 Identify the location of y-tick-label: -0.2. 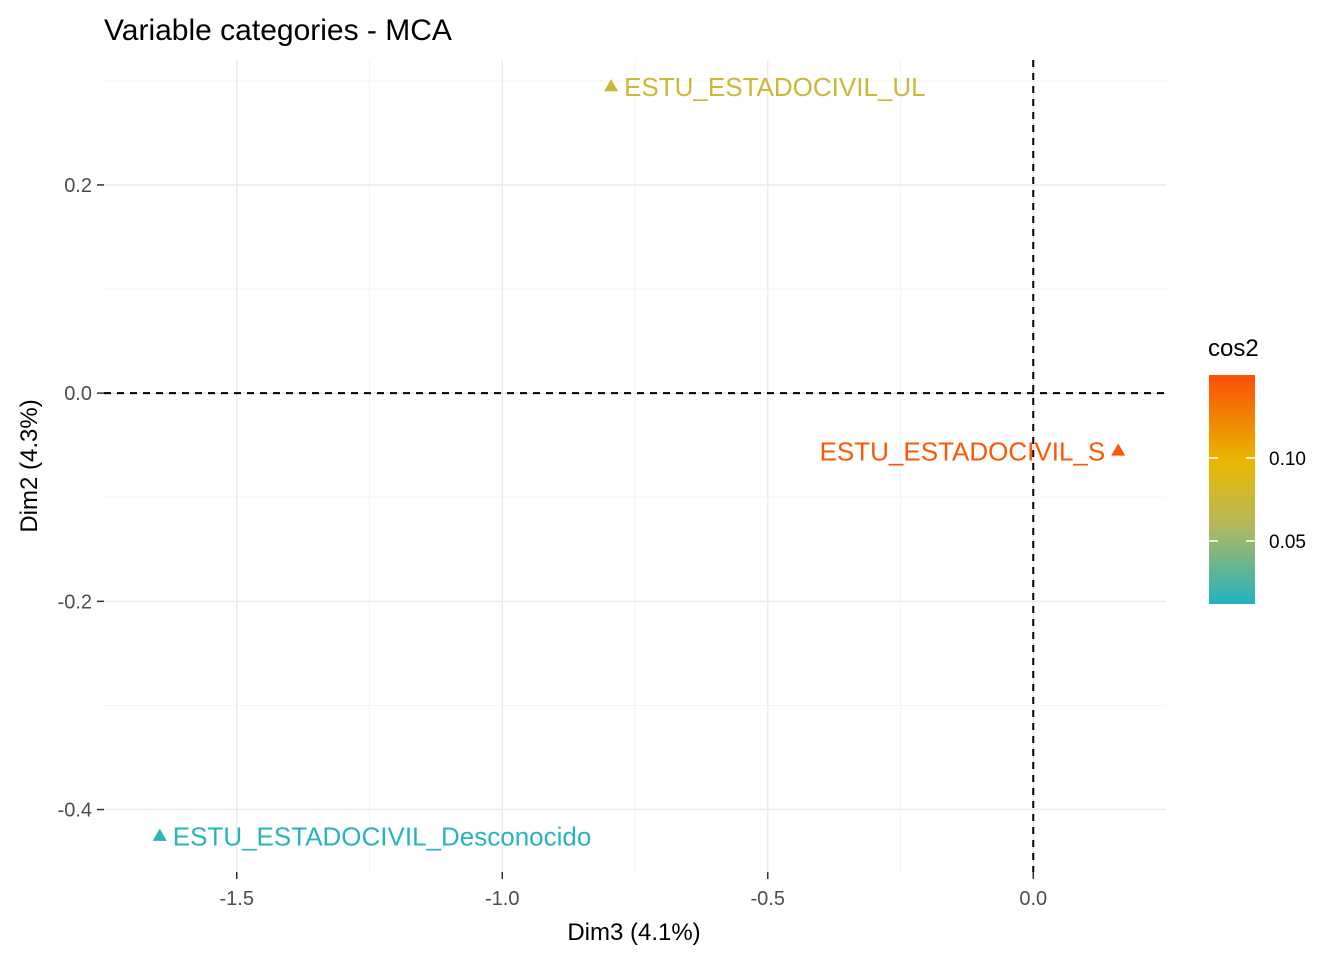
(75, 602).